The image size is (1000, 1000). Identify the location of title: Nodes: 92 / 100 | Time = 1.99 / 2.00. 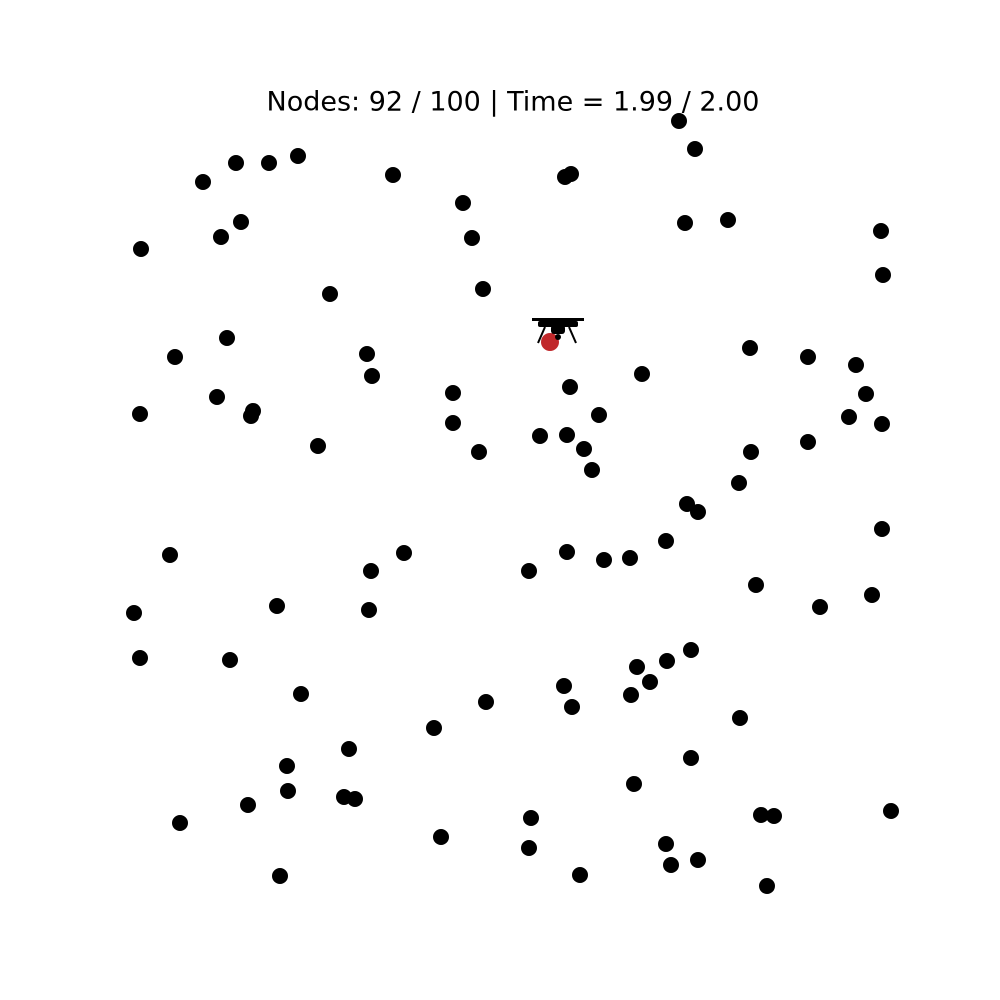
(513, 102).